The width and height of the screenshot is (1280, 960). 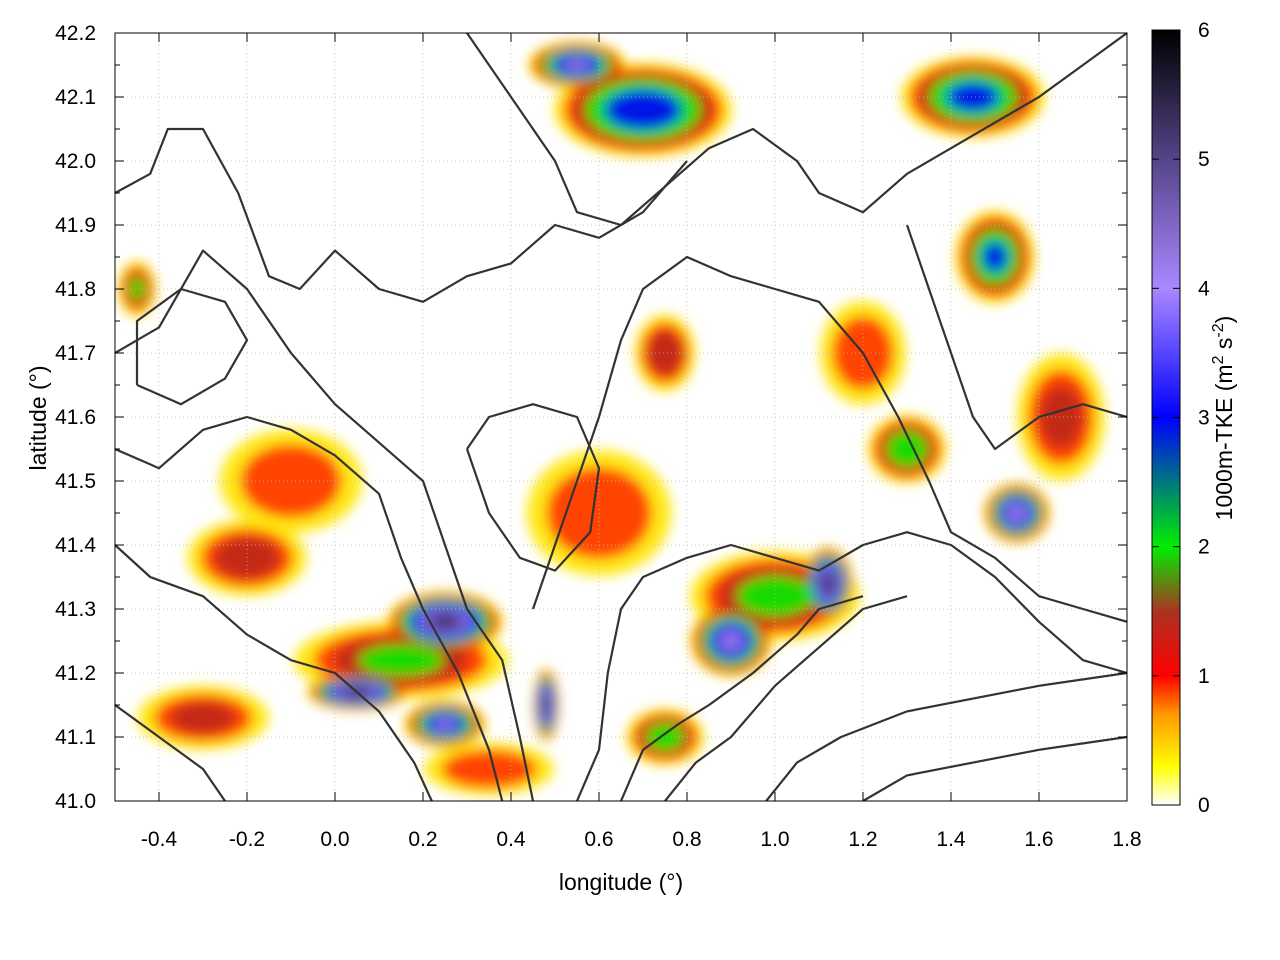 I want to click on y-tick-label: 41.2, so click(x=75, y=673).